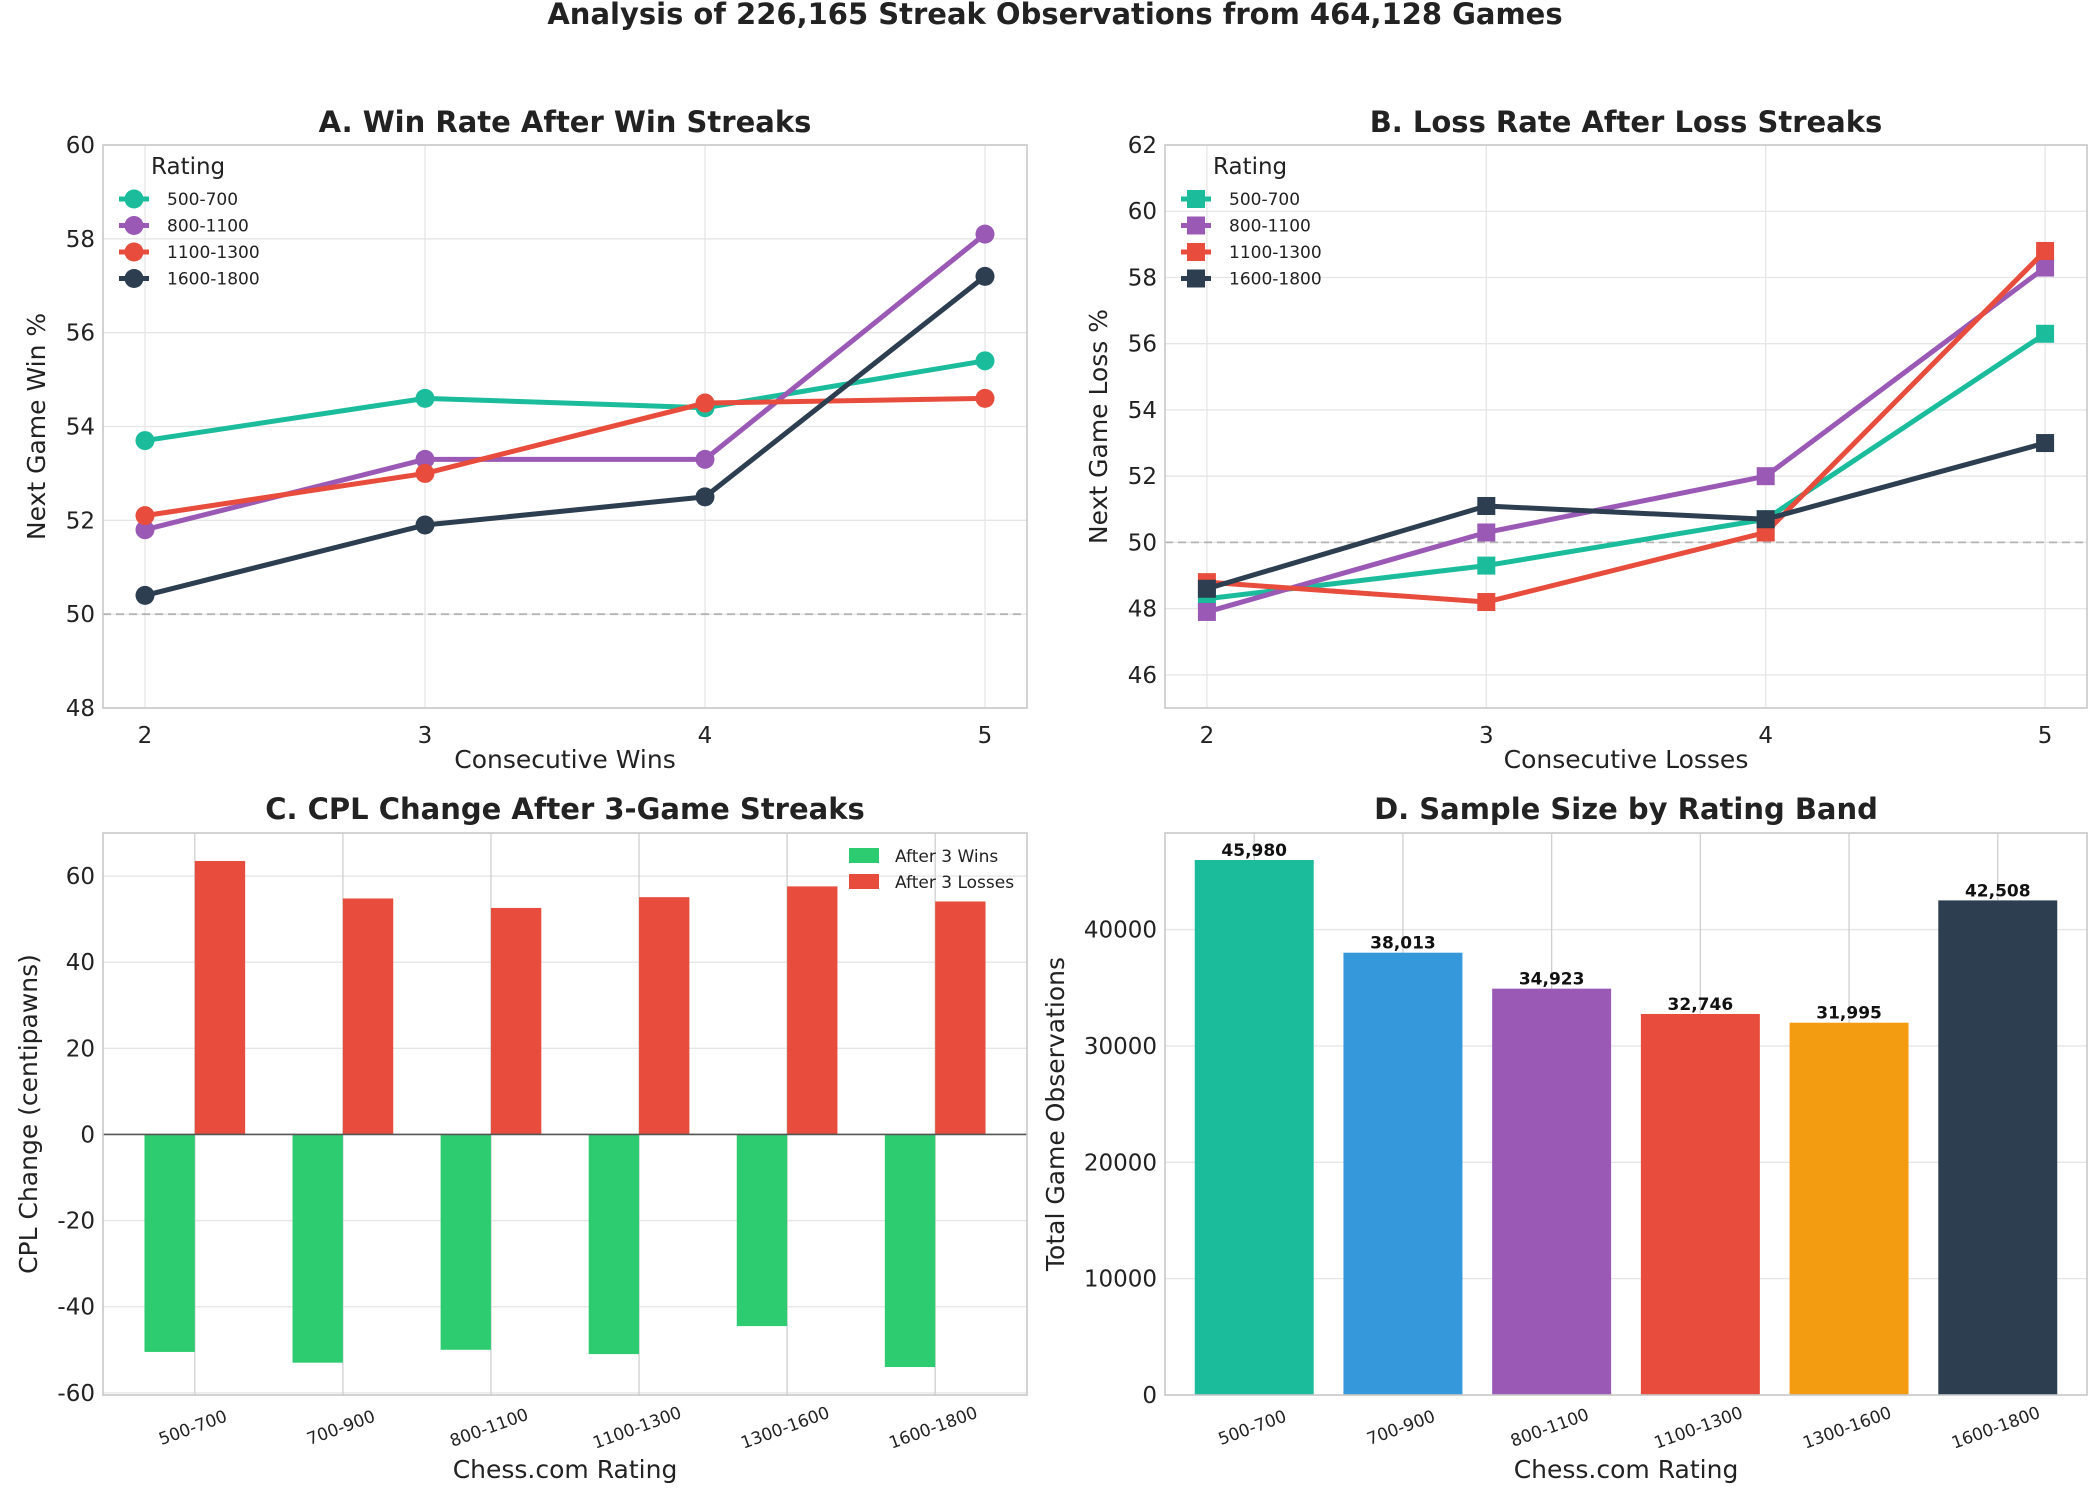 Image resolution: width=2100 pixels, height=1500 pixels. I want to click on panel-C-x-axis-label: Chess.com Rating, so click(565, 1469).